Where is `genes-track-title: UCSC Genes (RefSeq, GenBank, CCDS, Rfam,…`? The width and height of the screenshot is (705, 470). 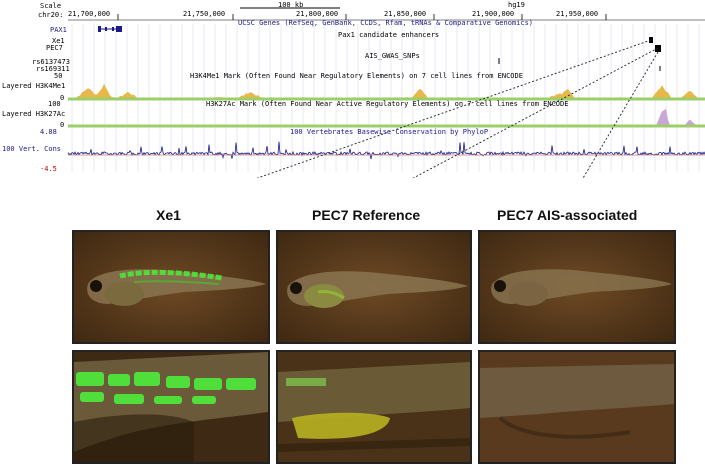
genes-track-title: UCSC Genes (RefSeq, GenBank, CCDS, Rfam,… is located at coordinates (386, 23).